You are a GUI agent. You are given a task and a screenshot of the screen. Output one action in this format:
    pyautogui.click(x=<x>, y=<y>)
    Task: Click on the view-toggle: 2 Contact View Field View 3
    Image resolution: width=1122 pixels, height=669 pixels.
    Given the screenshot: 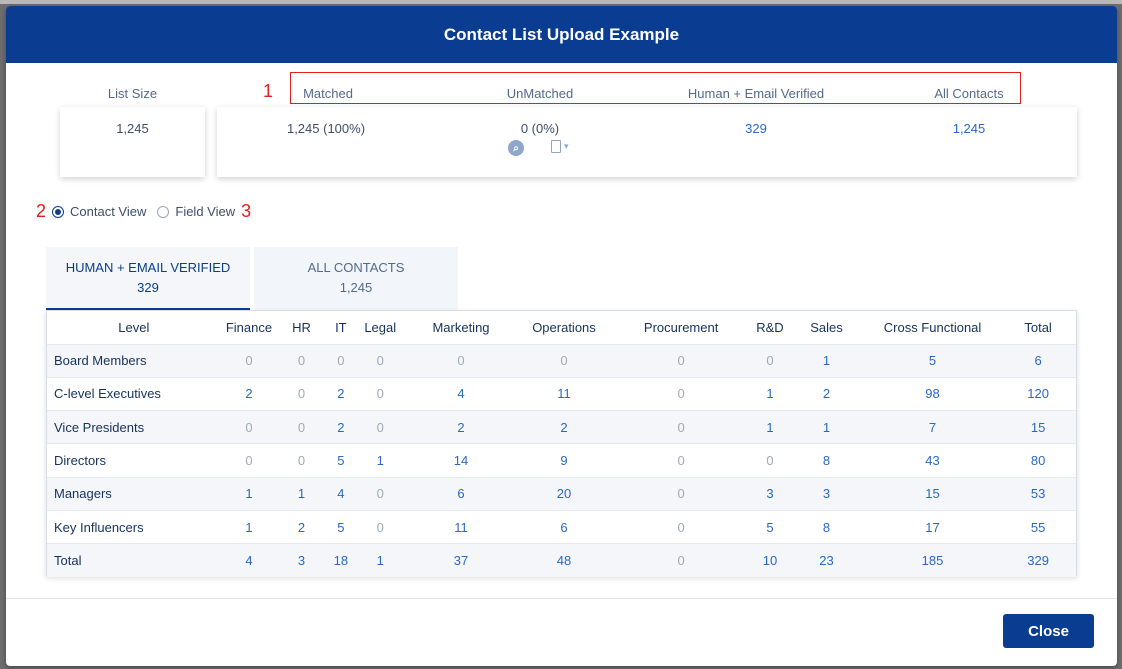 What is the action you would take?
    pyautogui.click(x=143, y=211)
    